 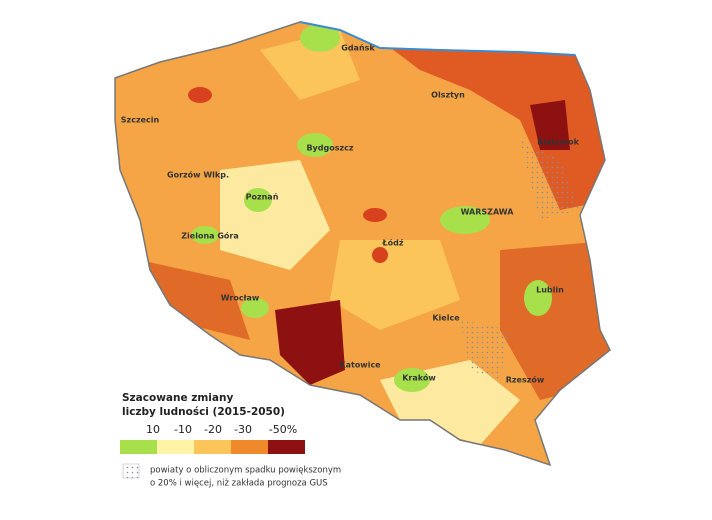 What do you see at coordinates (283, 429) in the screenshot?
I see `legend-label: -50%` at bounding box center [283, 429].